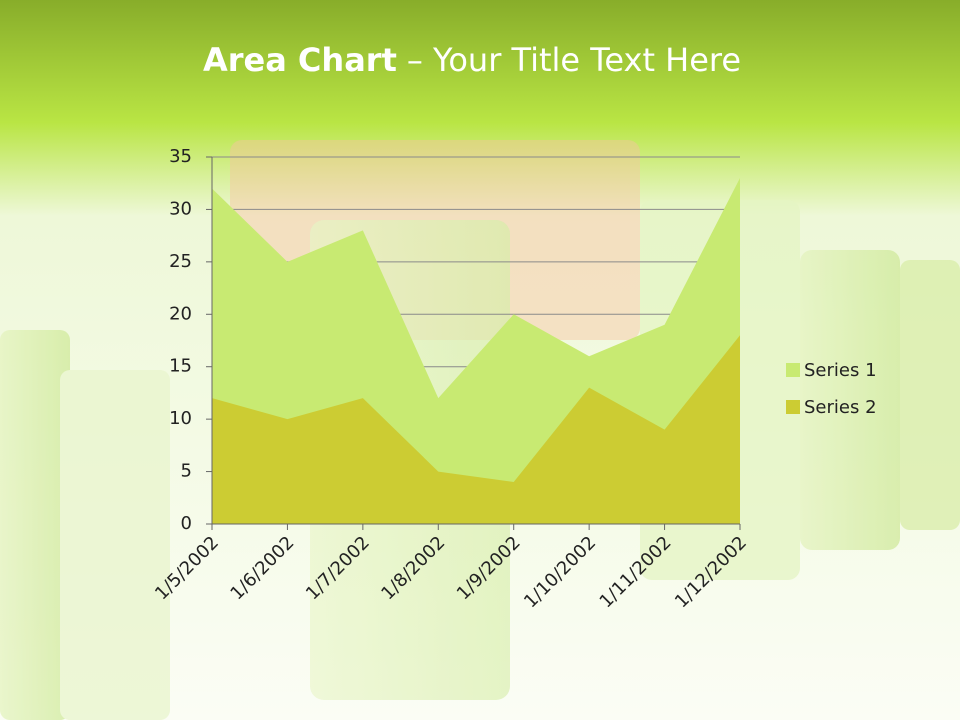 Image resolution: width=960 pixels, height=720 pixels. Describe the element at coordinates (300, 60) in the screenshot. I see `title-bold: Area Chart` at that location.